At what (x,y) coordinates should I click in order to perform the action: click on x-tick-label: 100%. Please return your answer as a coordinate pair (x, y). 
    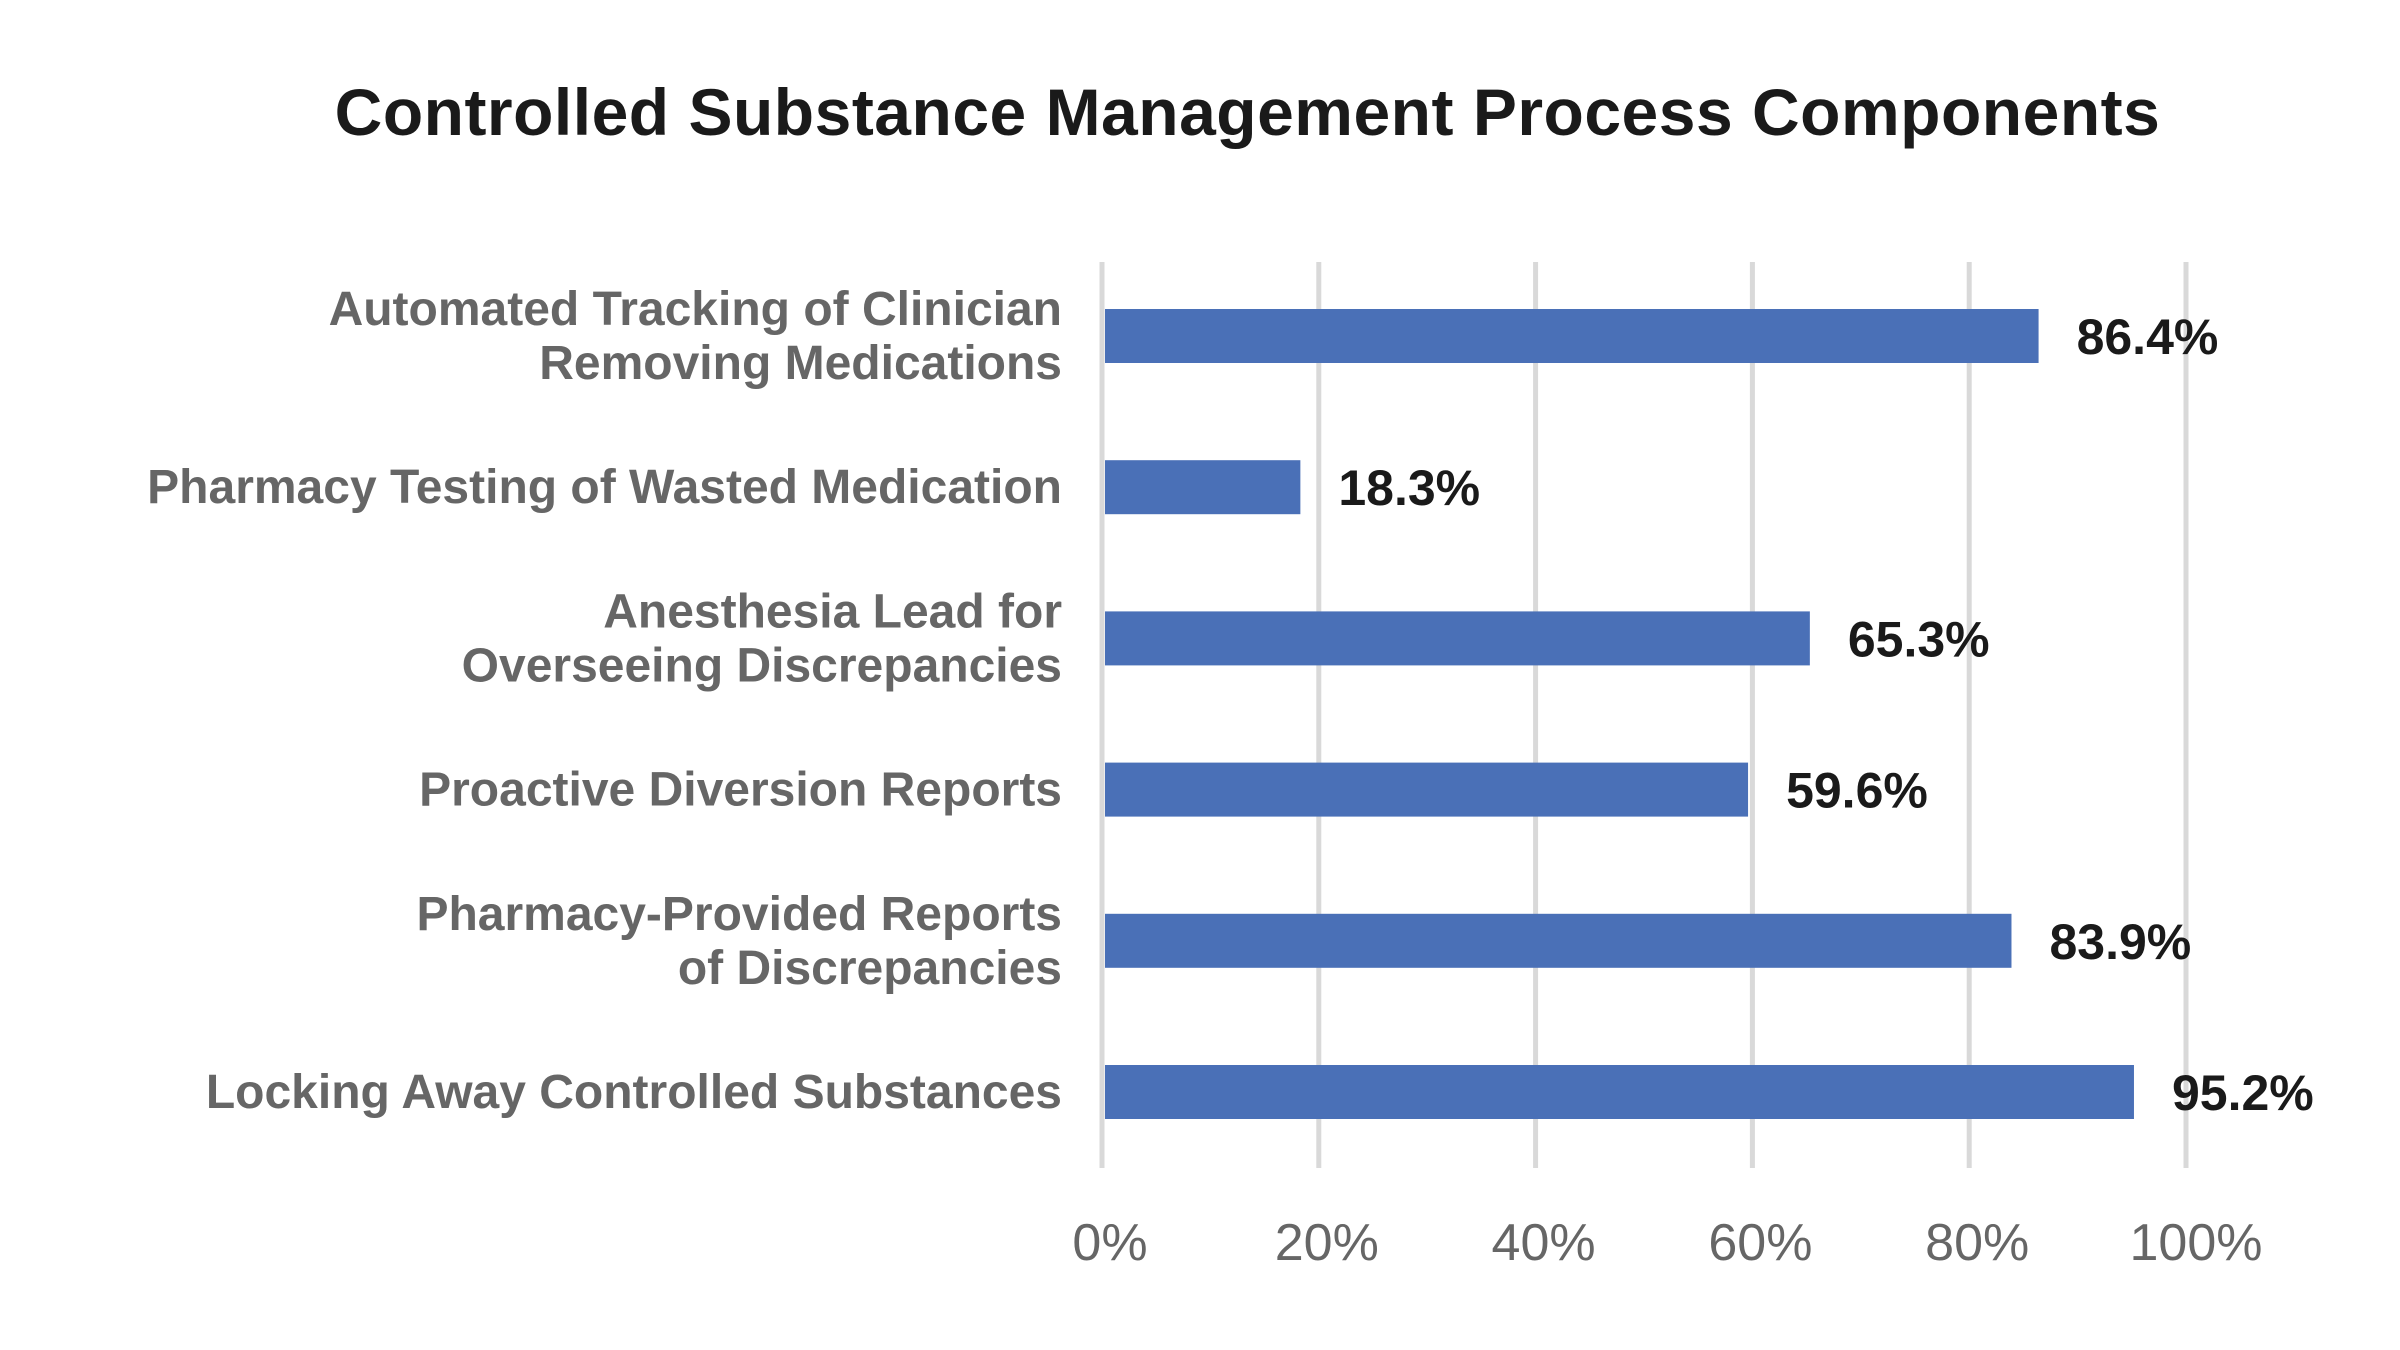
    Looking at the image, I should click on (2196, 1243).